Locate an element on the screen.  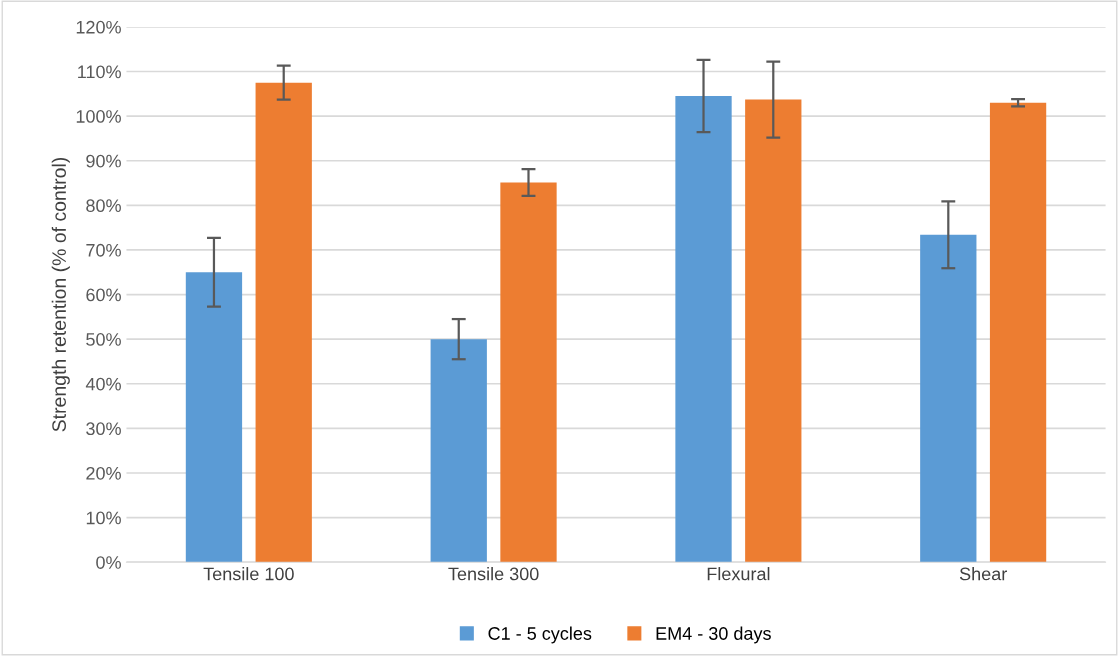
y-axis-title: Strength retention (% of control) is located at coordinates (60, 294).